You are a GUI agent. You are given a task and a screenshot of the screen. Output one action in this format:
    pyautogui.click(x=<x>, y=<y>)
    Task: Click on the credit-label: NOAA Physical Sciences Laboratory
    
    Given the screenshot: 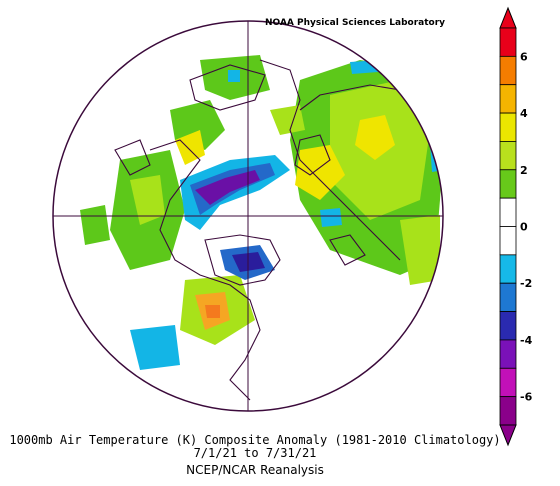 What is the action you would take?
    pyautogui.click(x=355, y=23)
    